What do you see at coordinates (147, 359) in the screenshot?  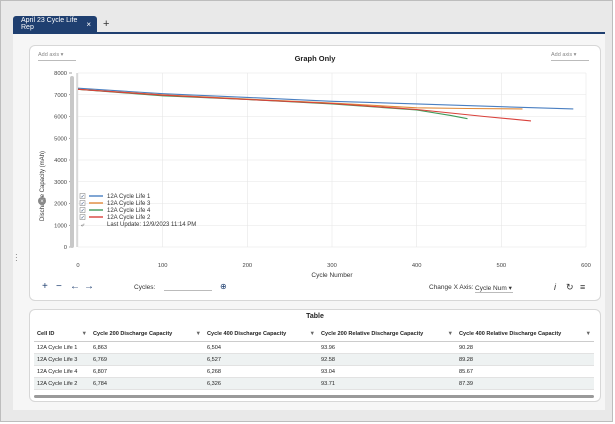 I see `cell: 6,769` at bounding box center [147, 359].